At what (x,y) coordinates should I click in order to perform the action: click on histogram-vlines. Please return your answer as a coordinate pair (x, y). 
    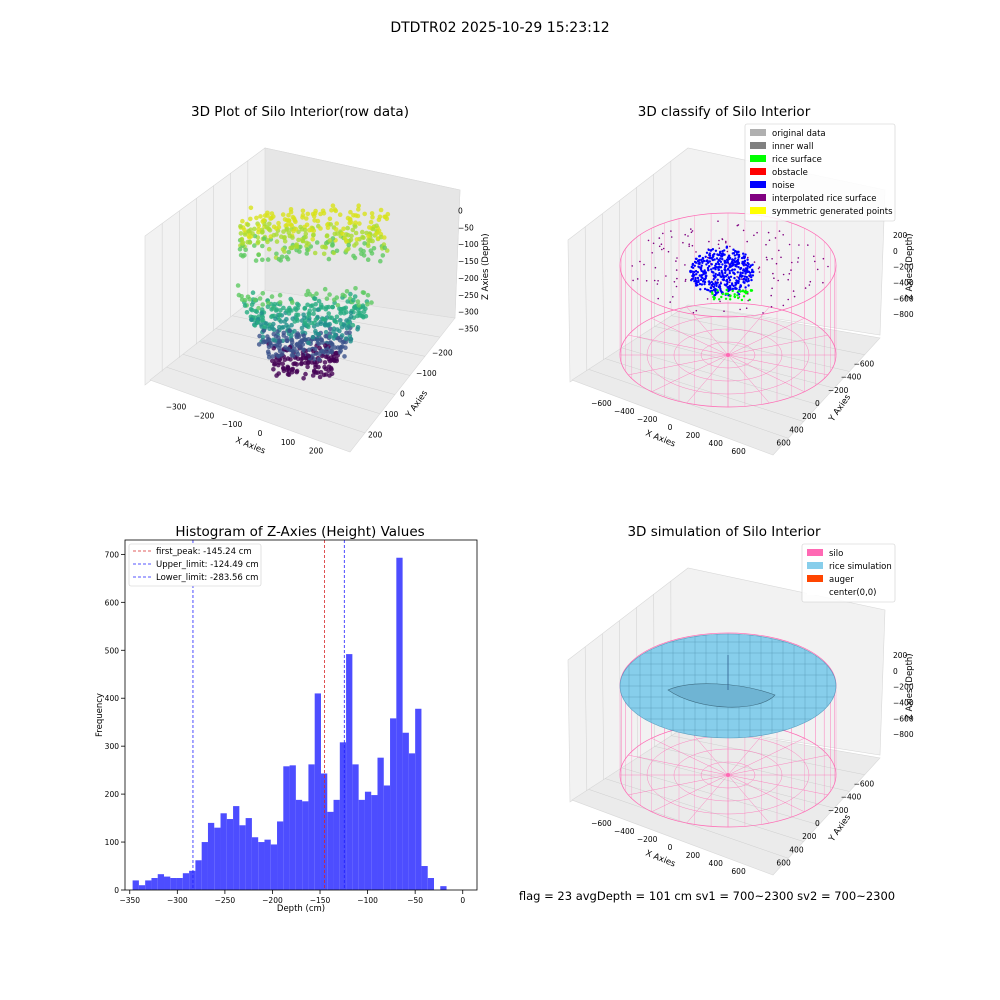
    Looking at the image, I should click on (268, 715).